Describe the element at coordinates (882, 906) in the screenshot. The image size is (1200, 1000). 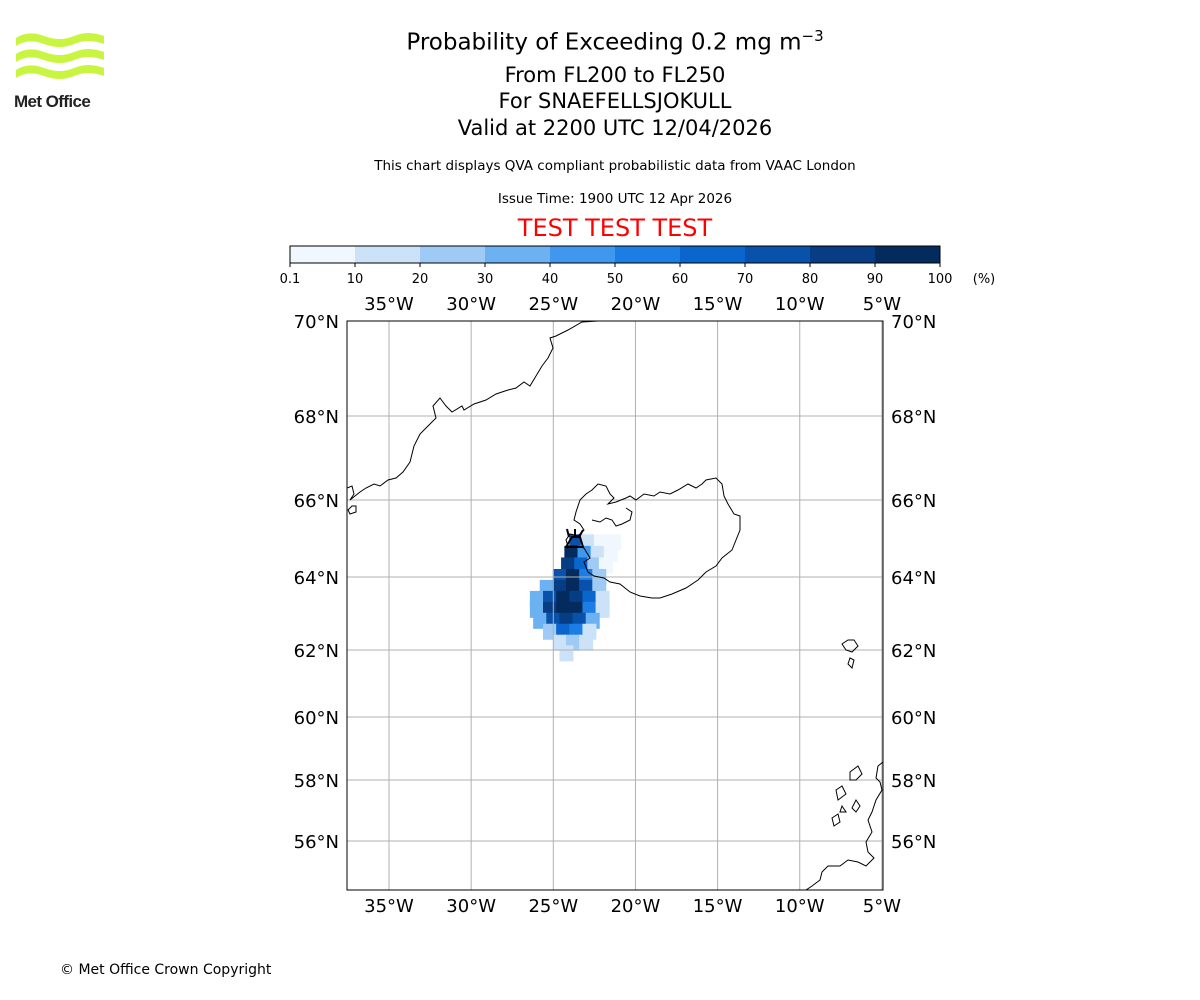
I see `lon-label-bottom: 5°W` at that location.